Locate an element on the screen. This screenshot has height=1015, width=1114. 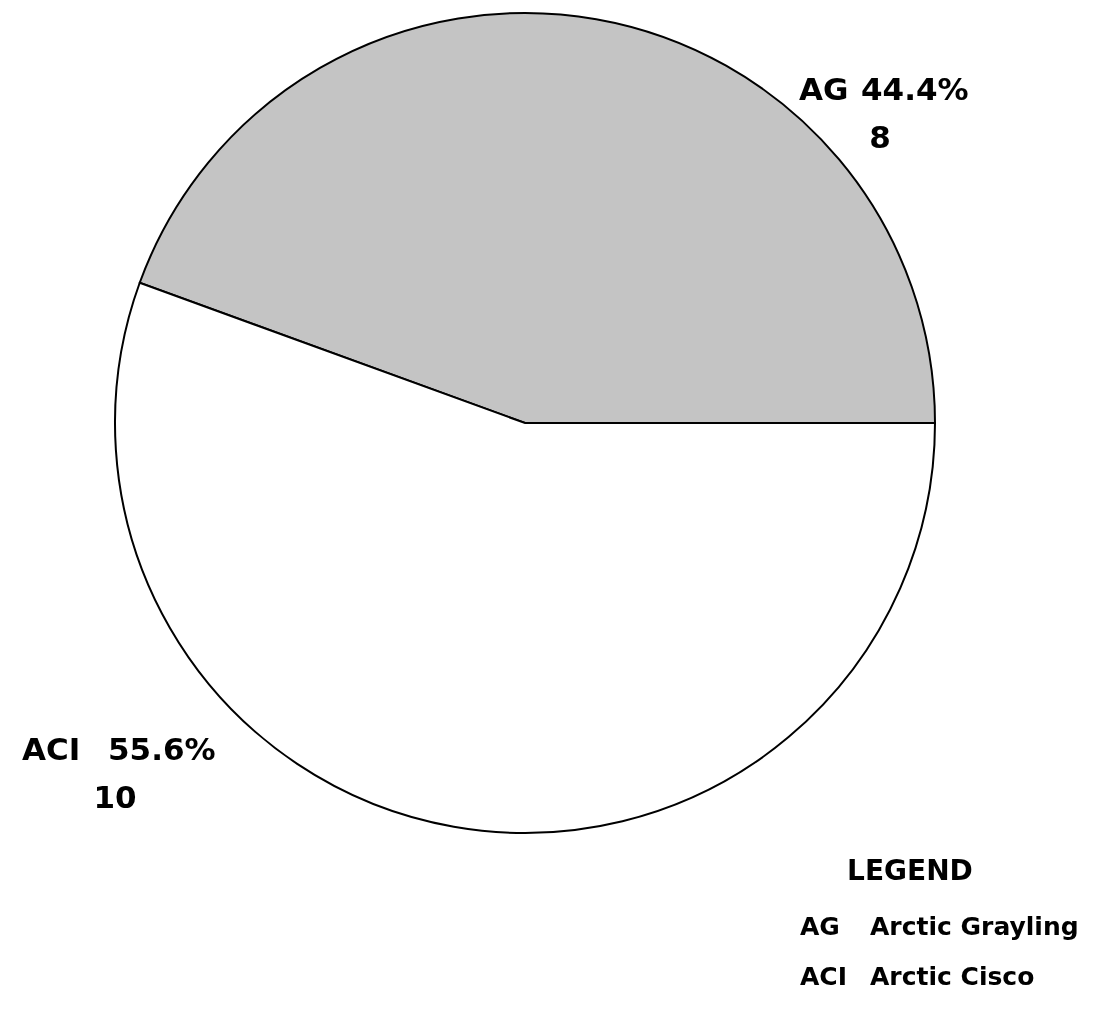
text: Arctic Grayling is located at coordinates (974, 926).